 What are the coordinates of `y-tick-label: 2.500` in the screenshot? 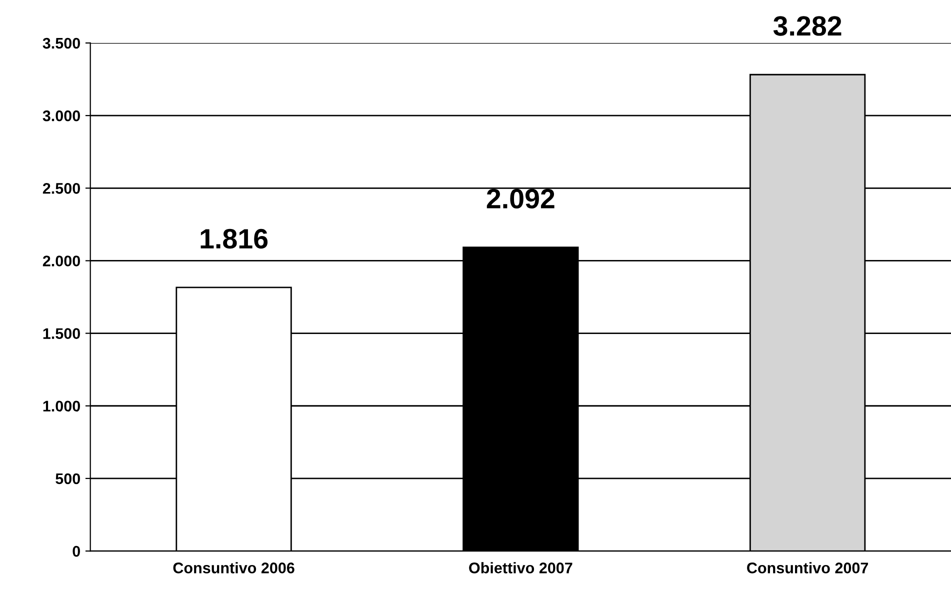 It's located at (61, 188).